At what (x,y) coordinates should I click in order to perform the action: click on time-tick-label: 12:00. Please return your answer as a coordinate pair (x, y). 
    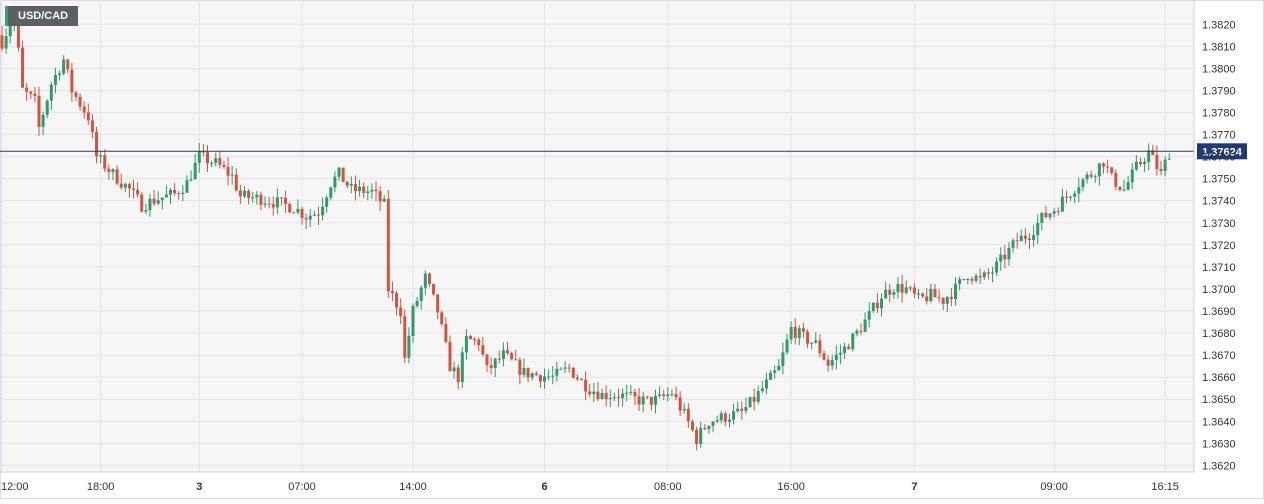
    Looking at the image, I should click on (15, 487).